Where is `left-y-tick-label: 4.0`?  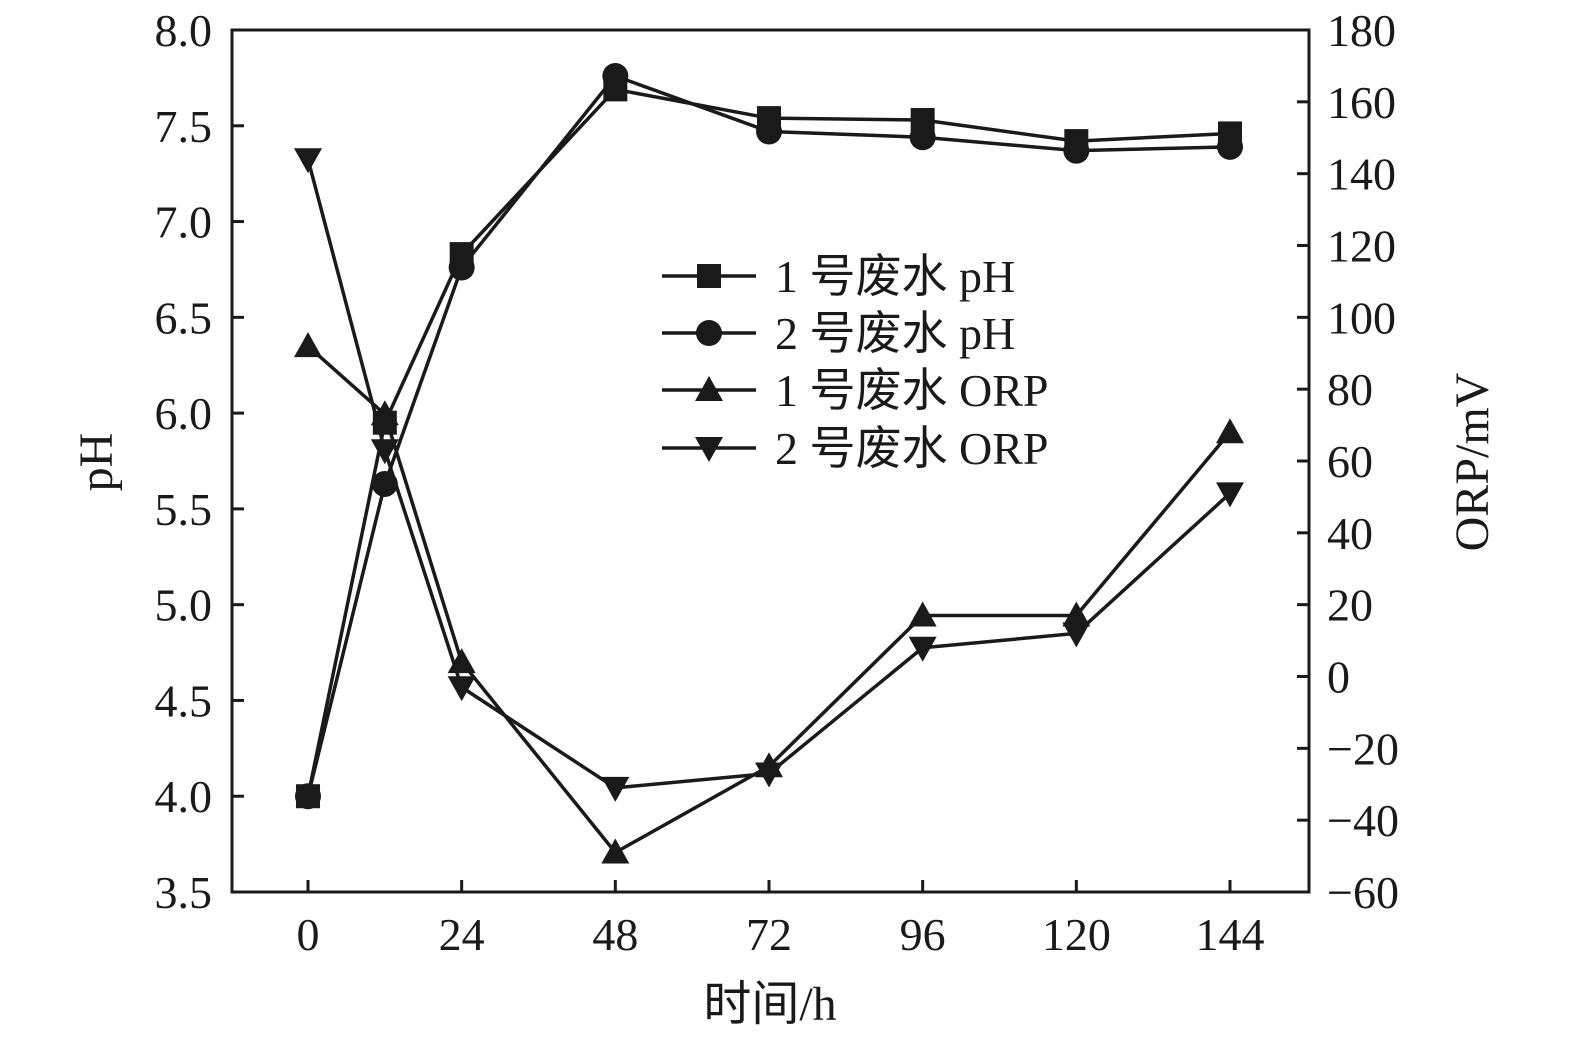
left-y-tick-label: 4.0 is located at coordinates (184, 796).